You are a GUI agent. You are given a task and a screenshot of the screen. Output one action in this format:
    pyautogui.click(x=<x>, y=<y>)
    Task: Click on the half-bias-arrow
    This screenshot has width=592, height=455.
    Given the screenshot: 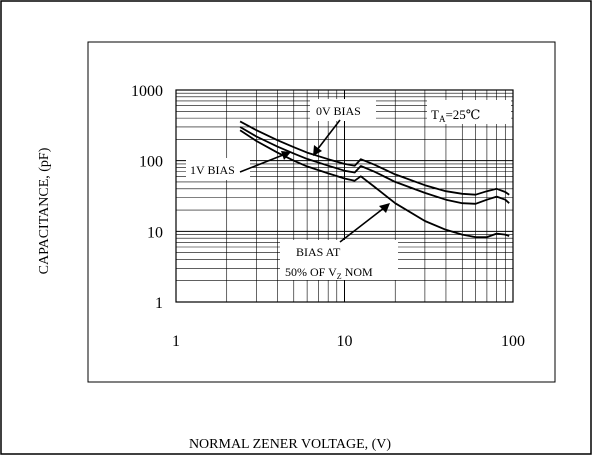 What is the action you would take?
    pyautogui.click(x=362, y=225)
    